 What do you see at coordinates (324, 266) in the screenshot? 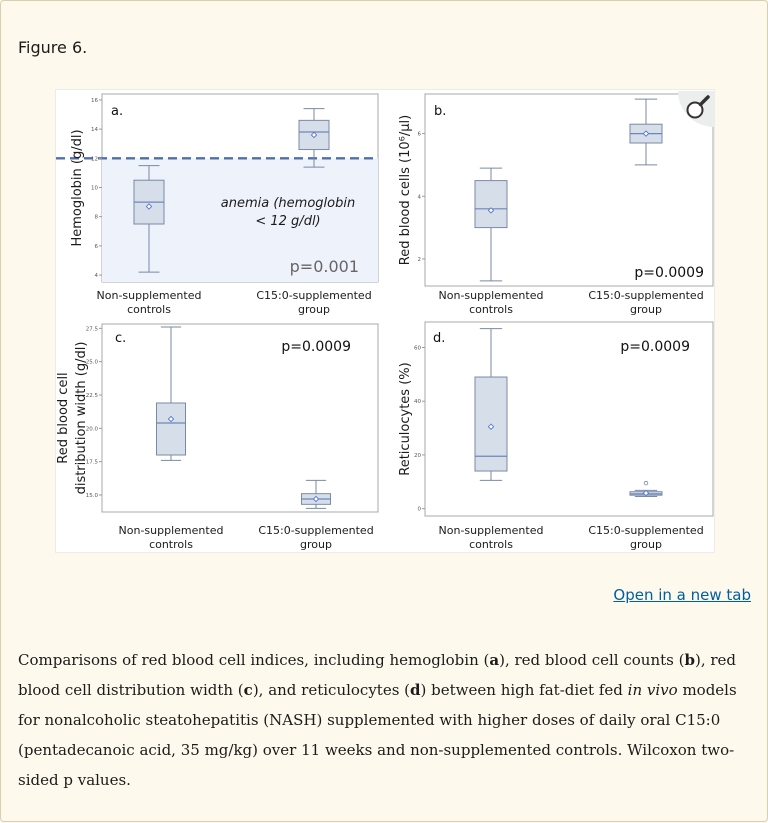
I see `p-value-label: p=0.001` at bounding box center [324, 266].